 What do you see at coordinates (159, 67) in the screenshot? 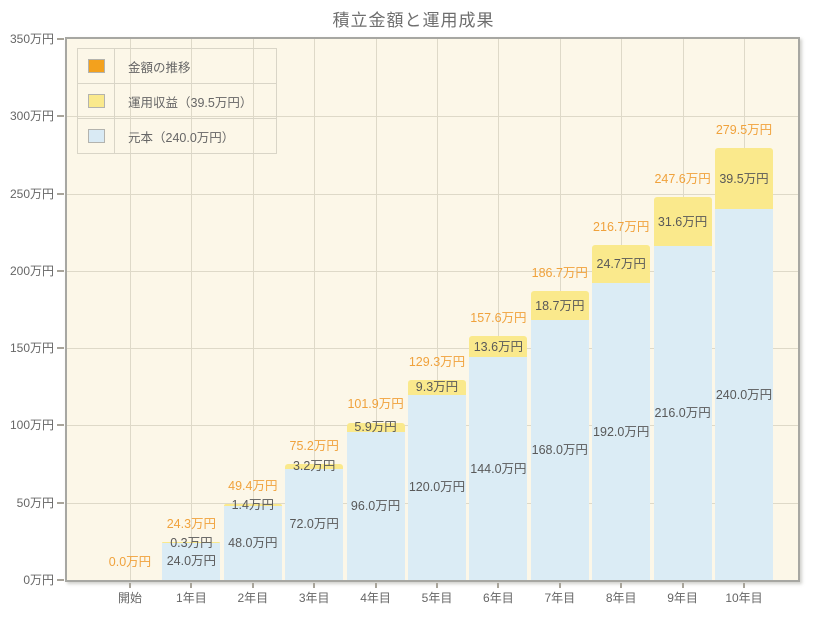
I see `legend-item-label: 金額の推移` at bounding box center [159, 67].